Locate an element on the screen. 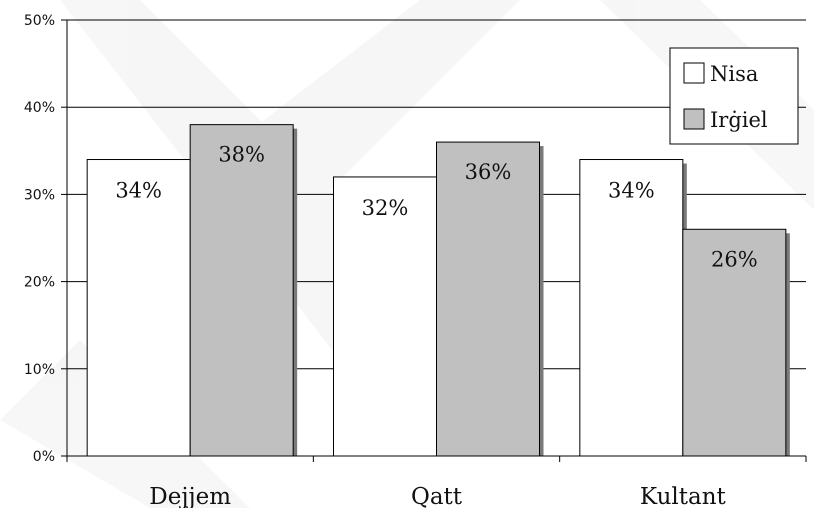 The width and height of the screenshot is (814, 508). legend: Nisa Irġiel is located at coordinates (734, 96).